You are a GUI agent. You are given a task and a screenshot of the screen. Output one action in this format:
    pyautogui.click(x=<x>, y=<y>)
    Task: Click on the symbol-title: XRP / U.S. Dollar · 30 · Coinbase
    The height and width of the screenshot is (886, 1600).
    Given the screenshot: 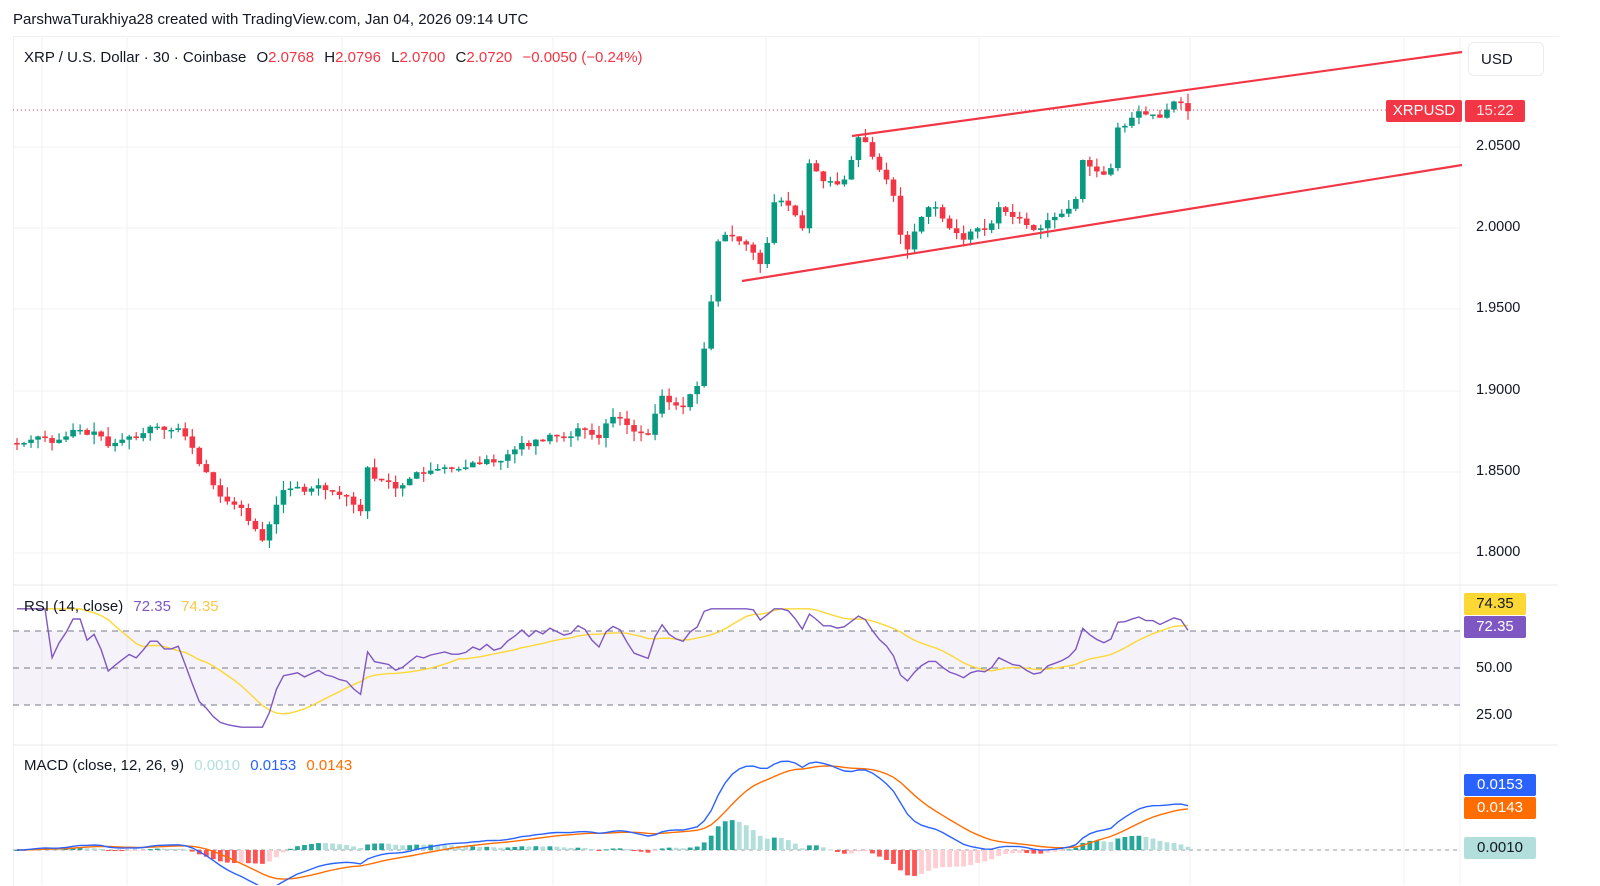 What is the action you would take?
    pyautogui.click(x=135, y=57)
    